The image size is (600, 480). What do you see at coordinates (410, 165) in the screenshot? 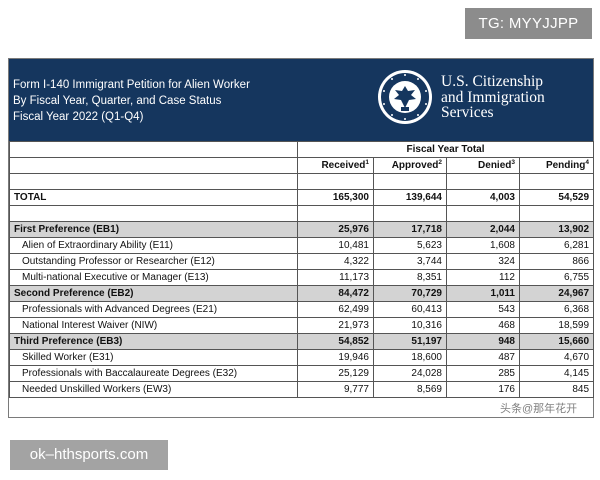
I see `col-header-approved: Approved2` at bounding box center [410, 165].